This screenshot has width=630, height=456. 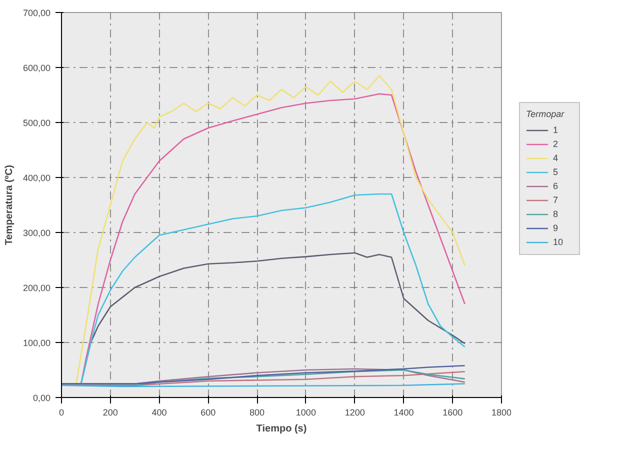 I want to click on legend-label: 10, so click(x=558, y=242).